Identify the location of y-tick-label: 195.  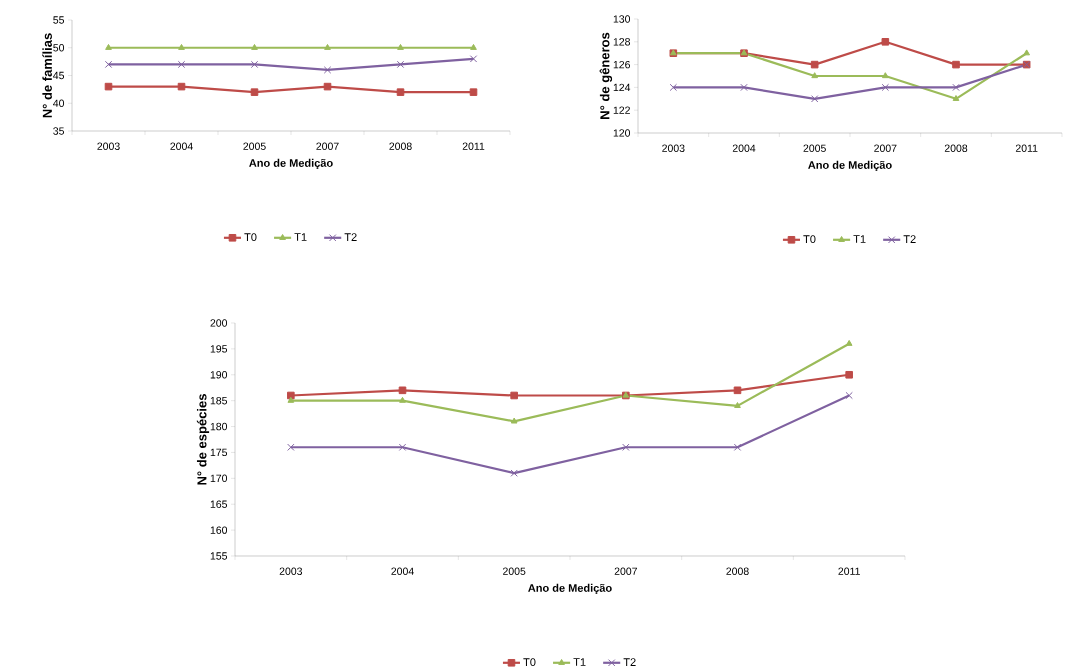
(219, 349).